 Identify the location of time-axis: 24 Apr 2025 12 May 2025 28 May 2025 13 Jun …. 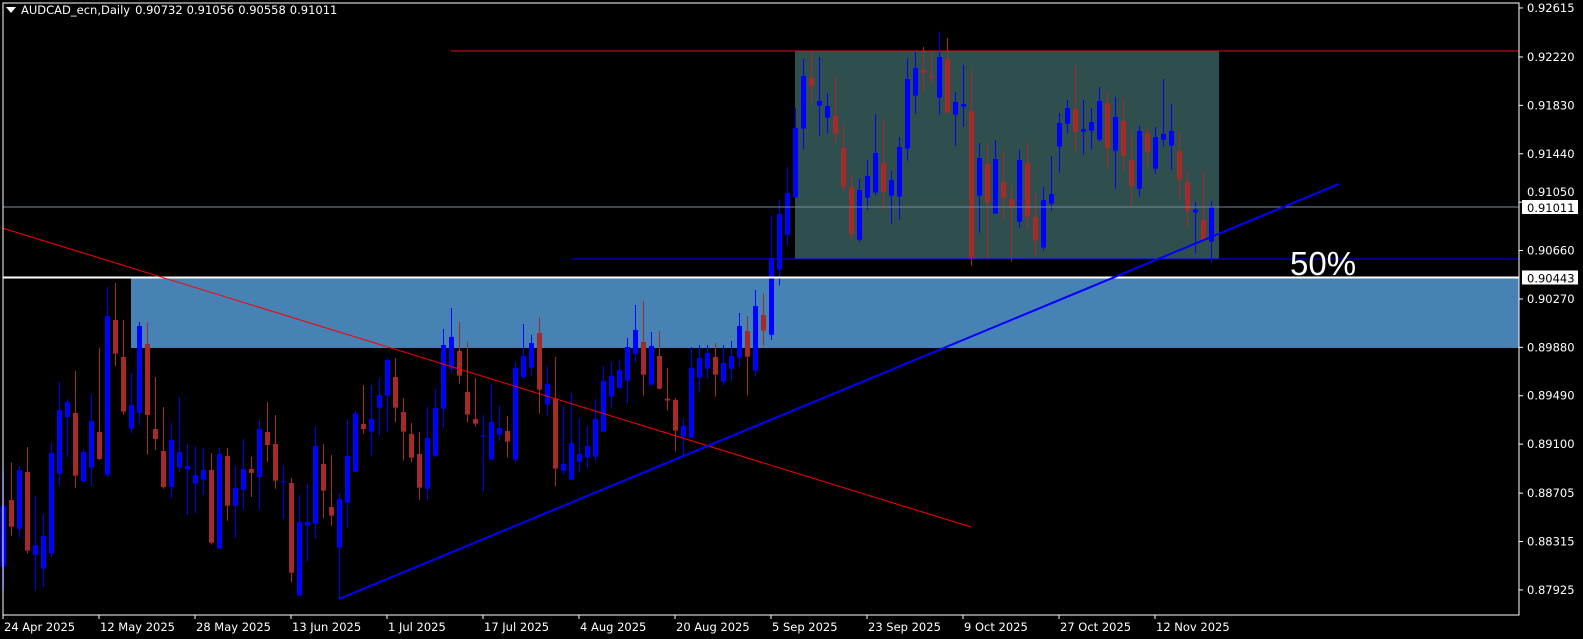
(616, 624).